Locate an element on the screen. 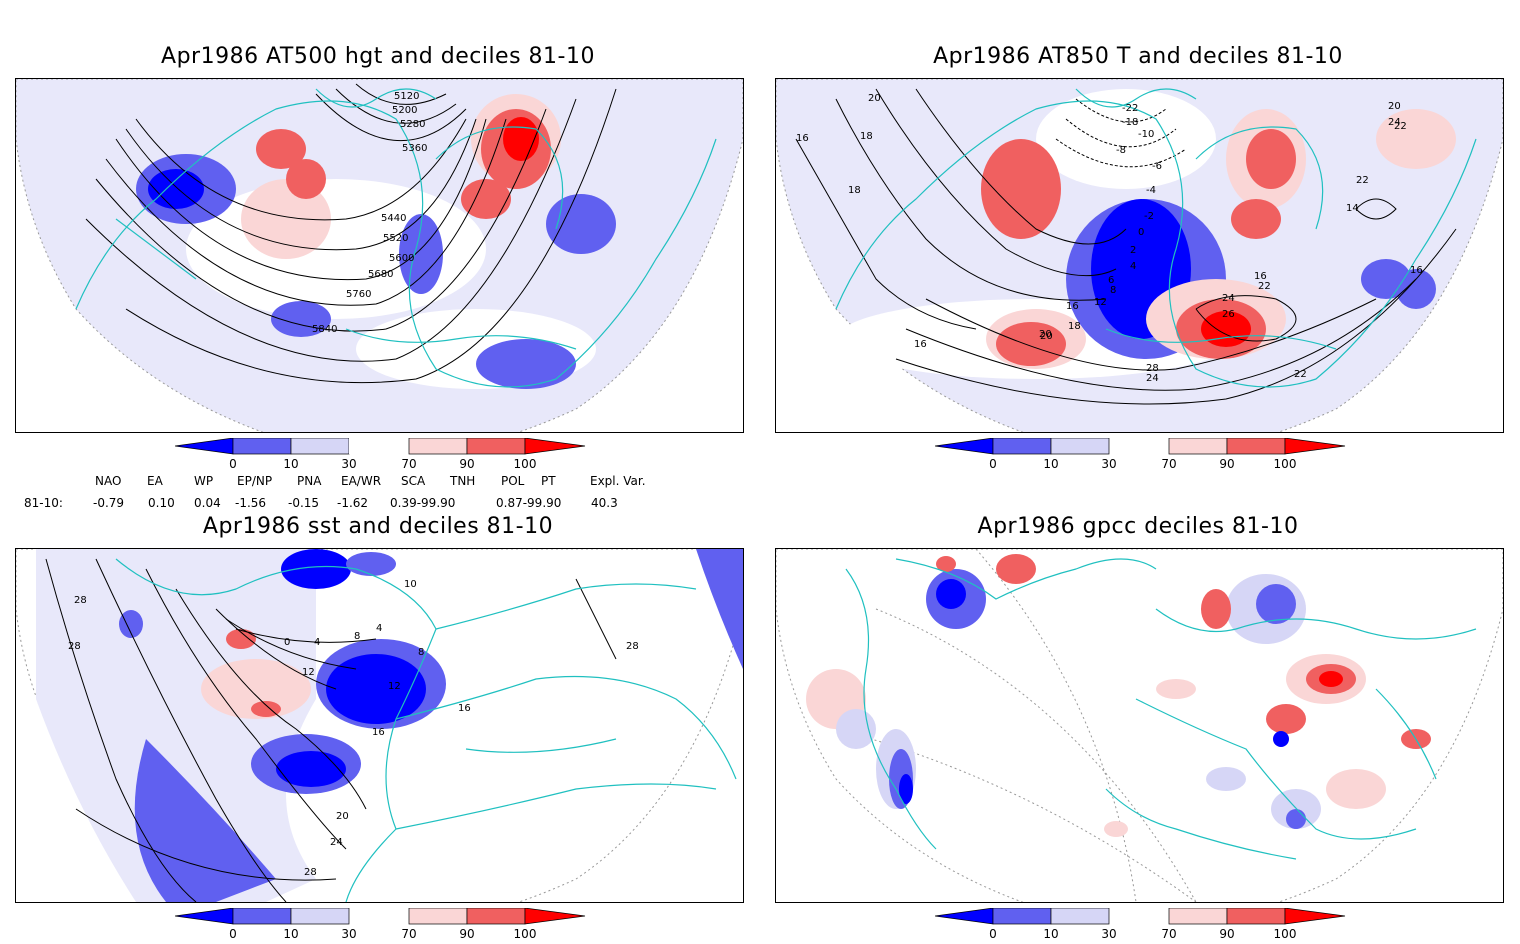 The image size is (1520, 944). index-value: 40.3 is located at coordinates (604, 503).